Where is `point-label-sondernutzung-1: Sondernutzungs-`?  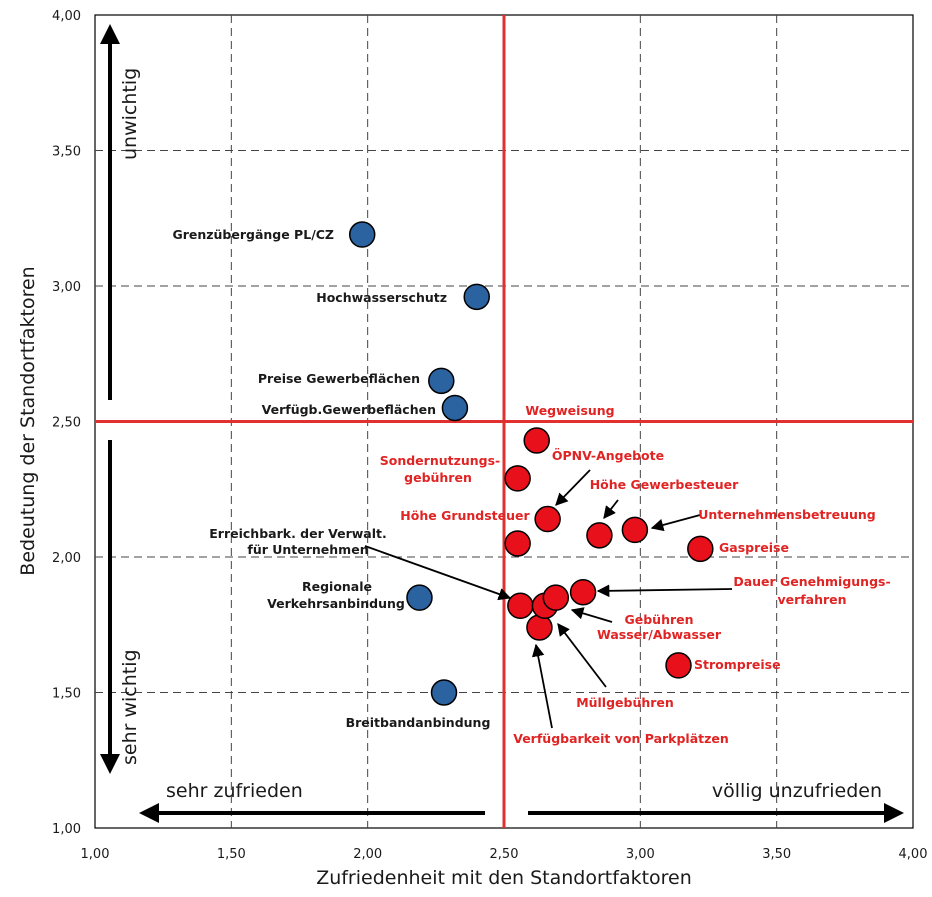
point-label-sondernutzung-1: Sondernutzungs- is located at coordinates (440, 460).